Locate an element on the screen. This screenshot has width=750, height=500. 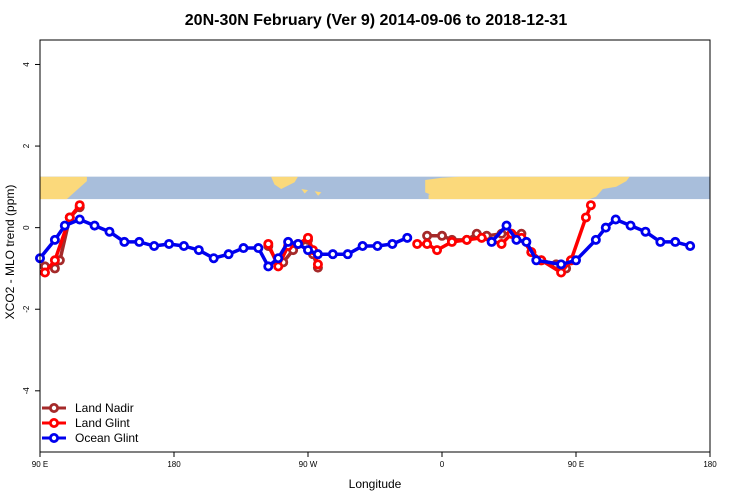
y-tick-label: 2 is located at coordinates (26, 145).